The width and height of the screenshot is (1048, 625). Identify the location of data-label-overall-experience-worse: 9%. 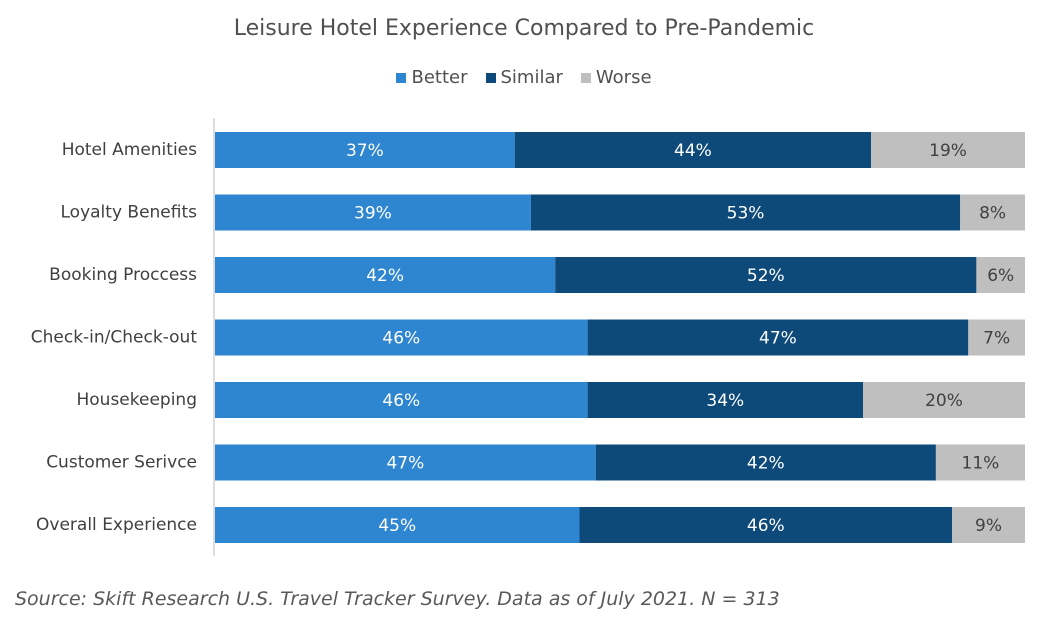
(988, 526).